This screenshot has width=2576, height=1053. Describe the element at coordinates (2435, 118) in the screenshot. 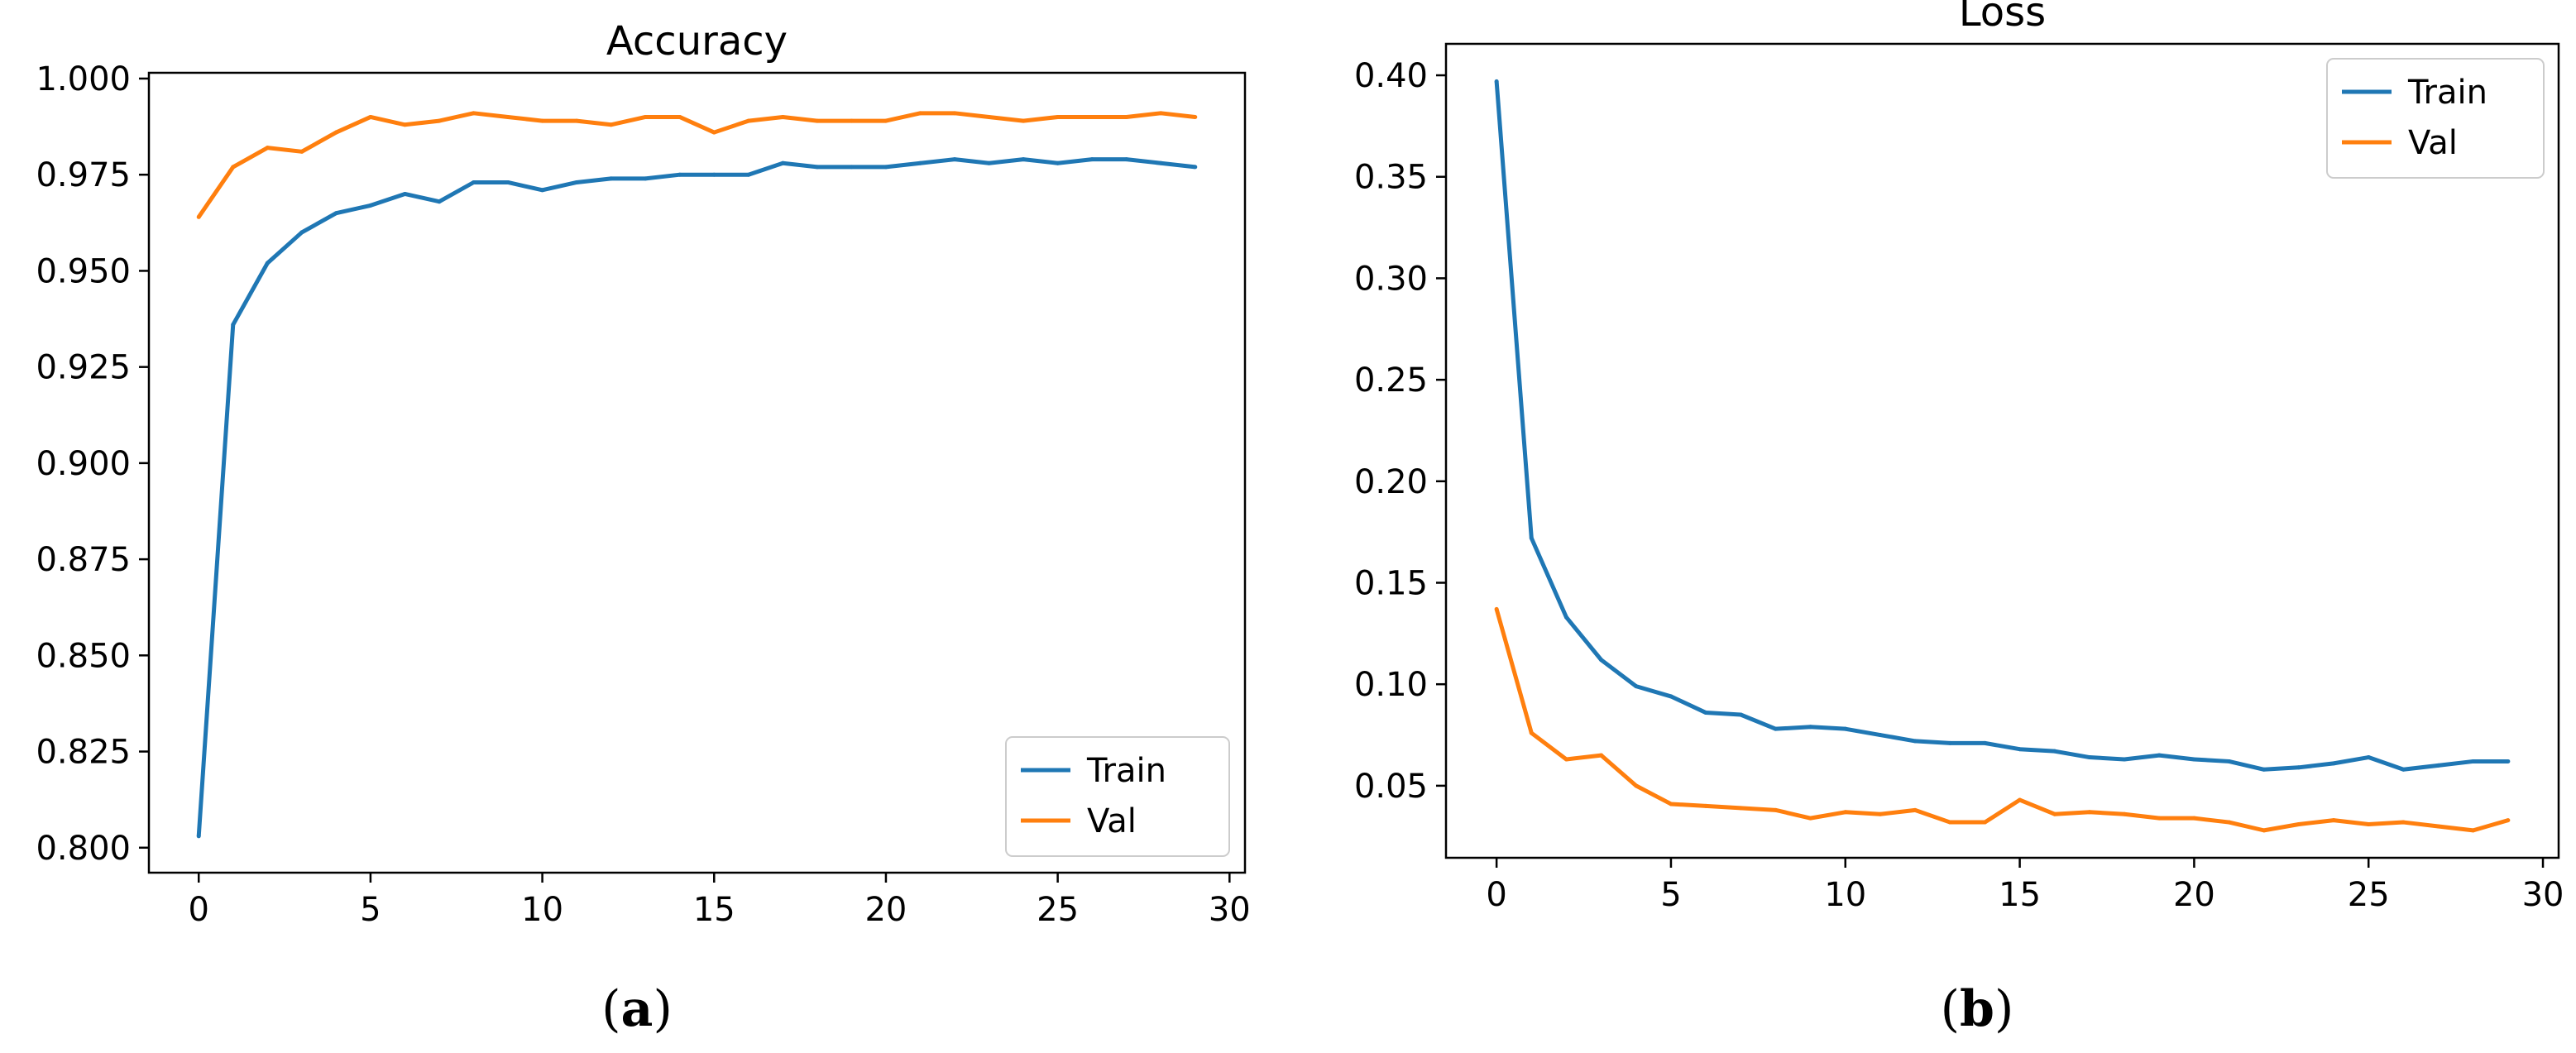

I see `legend: Train Val` at that location.